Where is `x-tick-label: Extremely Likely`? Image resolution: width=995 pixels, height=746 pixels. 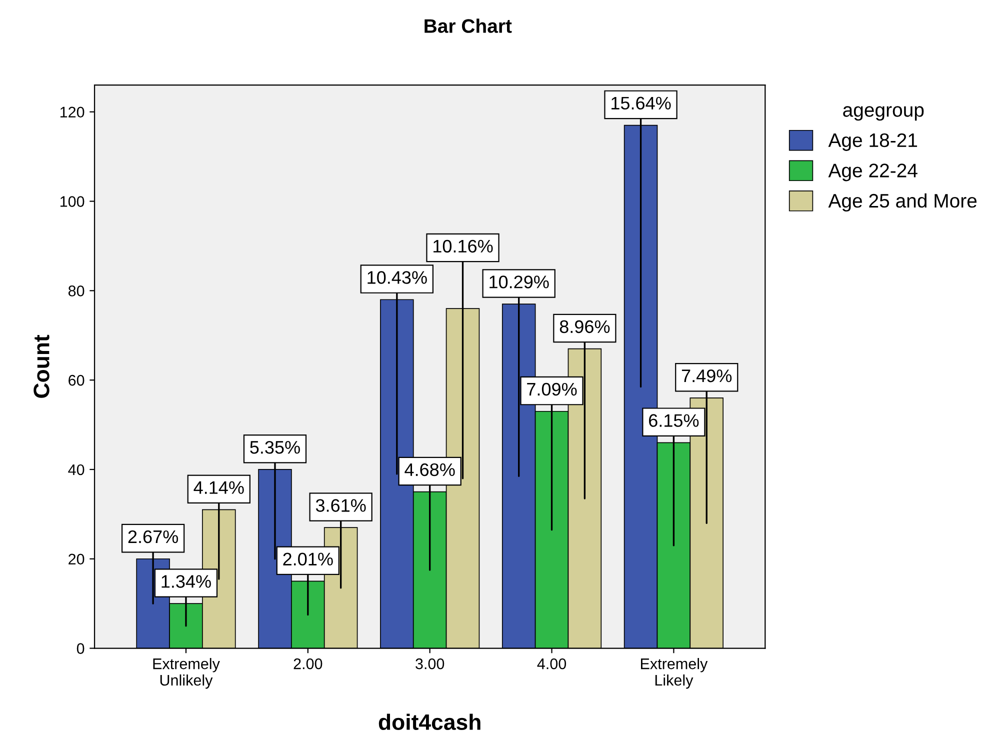 x-tick-label: Extremely Likely is located at coordinates (674, 673).